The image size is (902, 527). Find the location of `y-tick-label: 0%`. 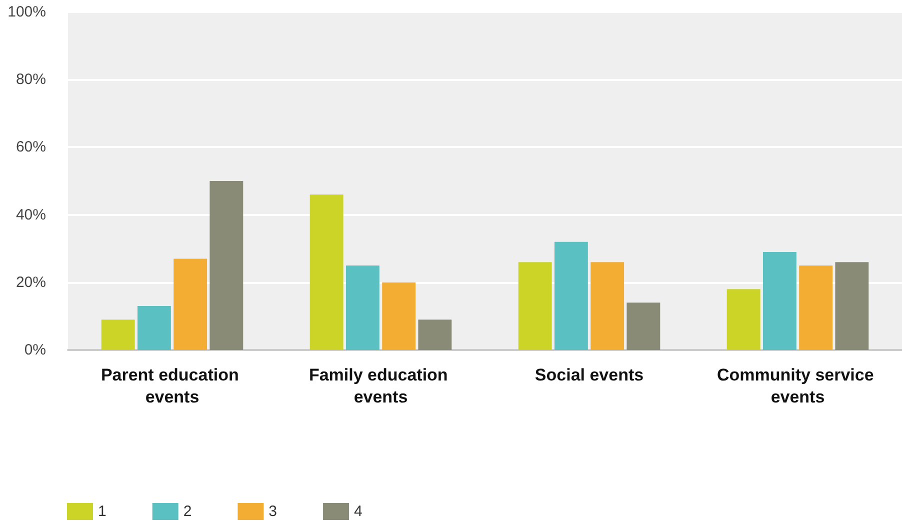

y-tick-label: 0% is located at coordinates (35, 350).